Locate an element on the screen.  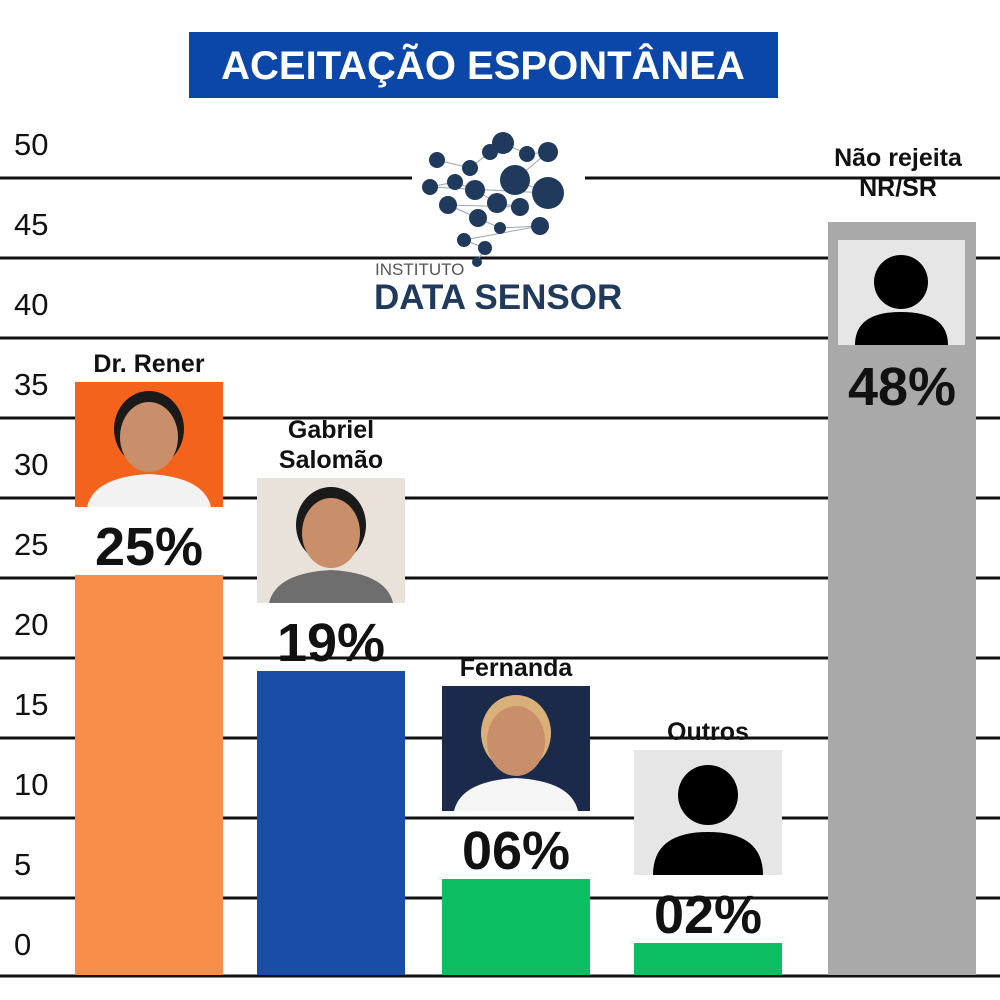
y-tick-label: 35 is located at coordinates (31, 384).